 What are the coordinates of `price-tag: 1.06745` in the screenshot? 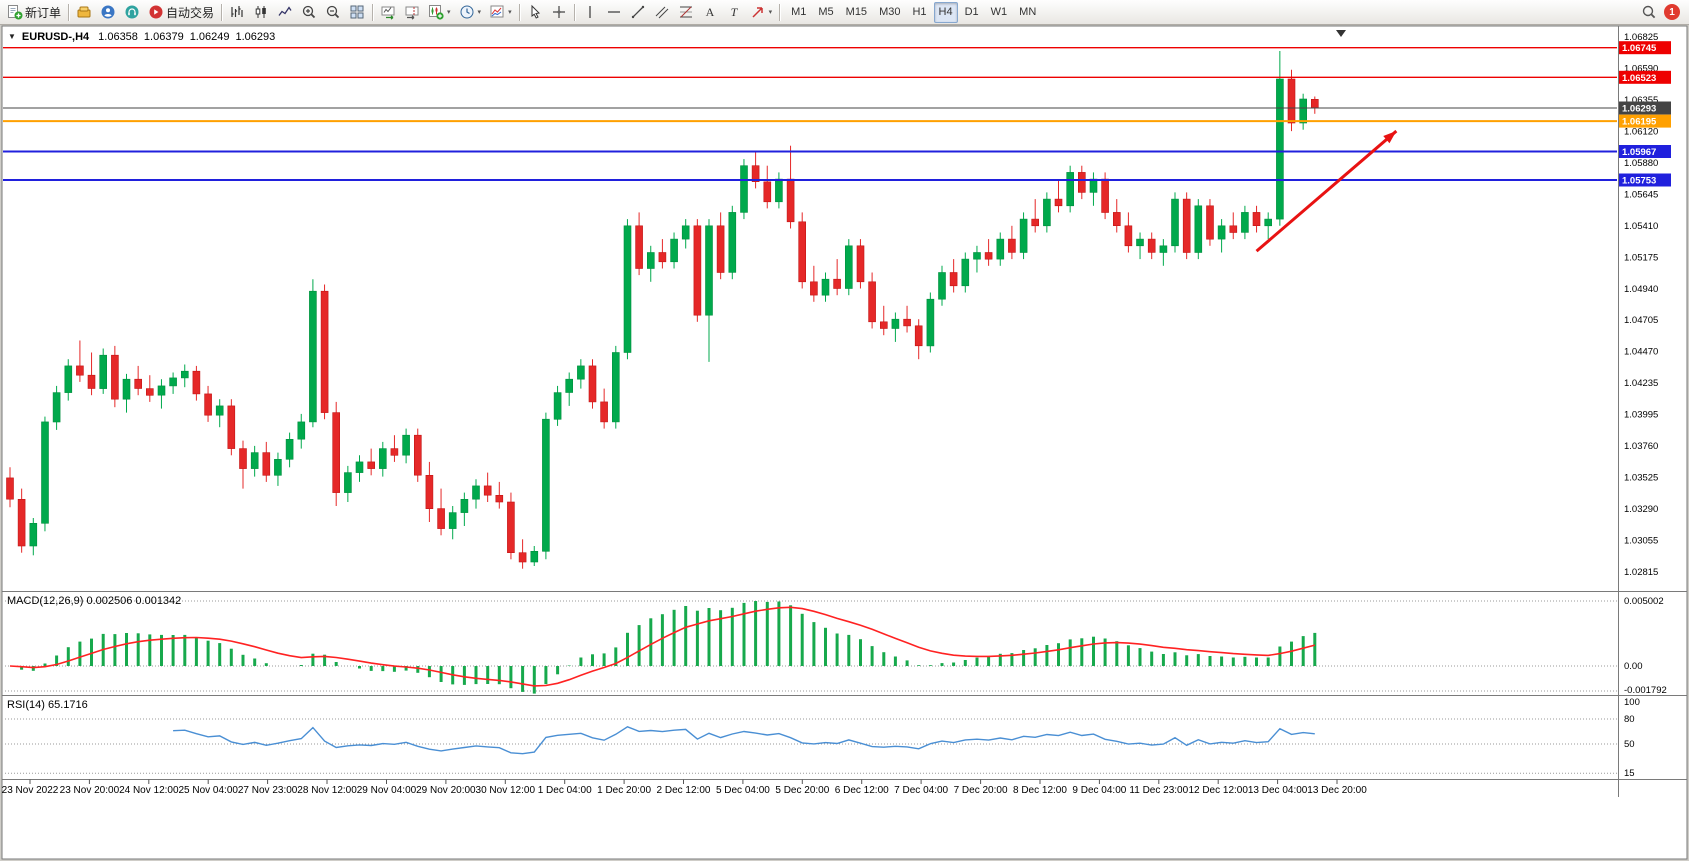 It's located at (1645, 48).